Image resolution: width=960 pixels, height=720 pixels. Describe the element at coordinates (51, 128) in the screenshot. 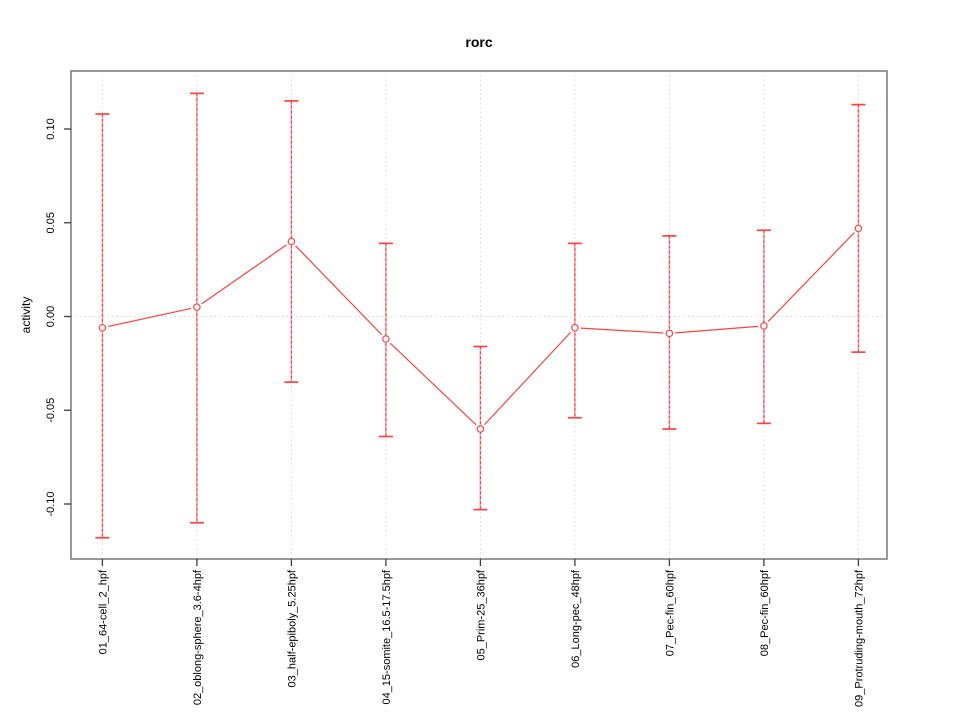

I see `y-tick-label: 0.10` at that location.